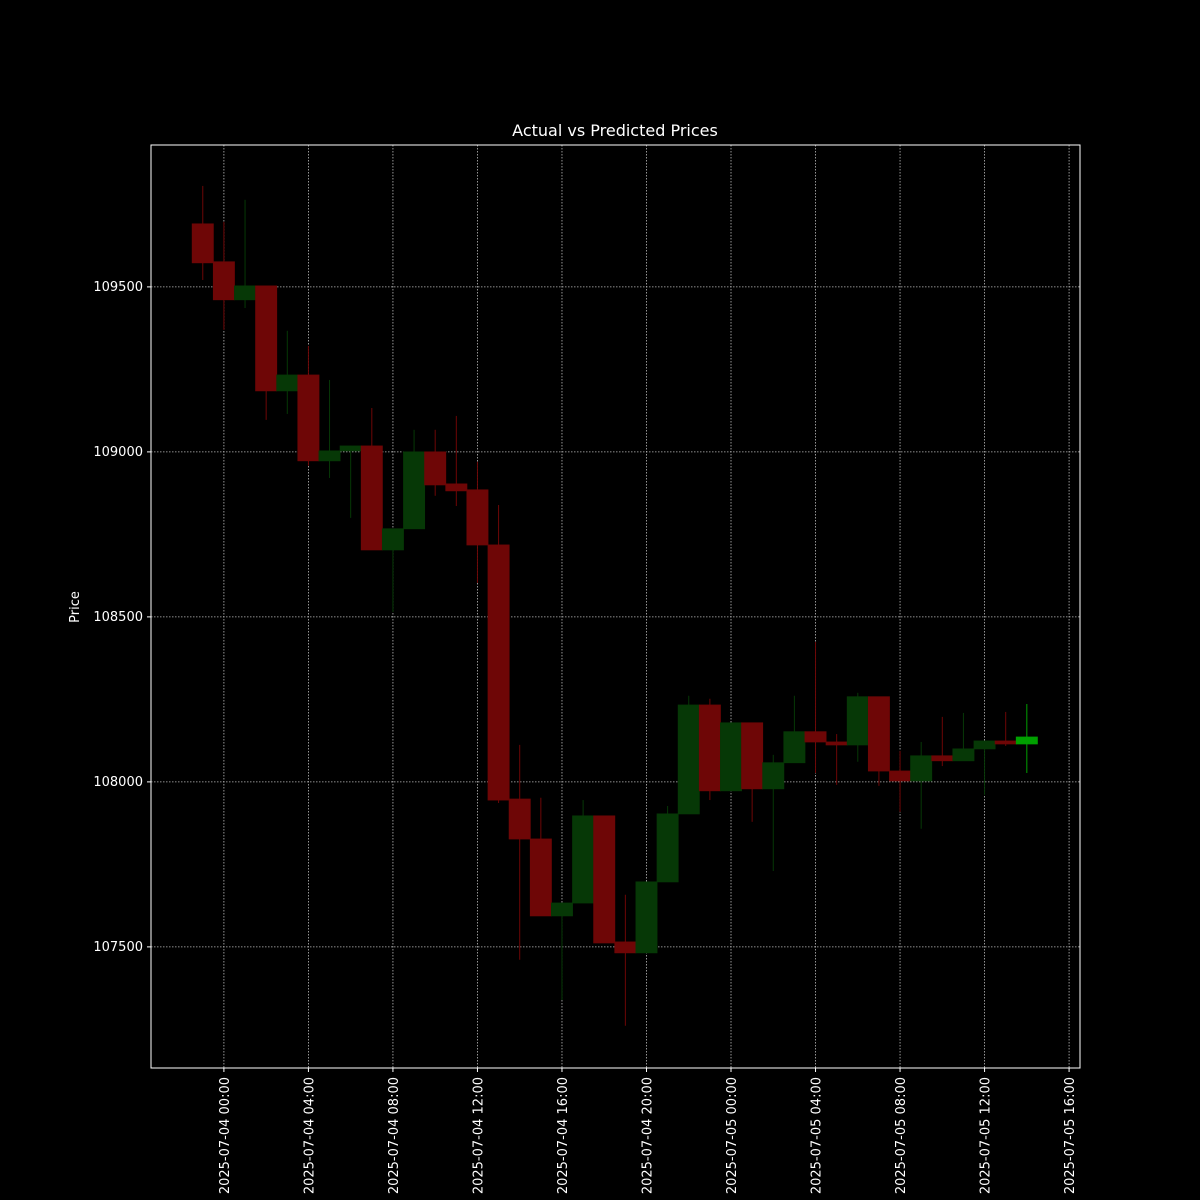  I want to click on x-tick-label: 2025-07-04 20:00, so click(647, 1135).